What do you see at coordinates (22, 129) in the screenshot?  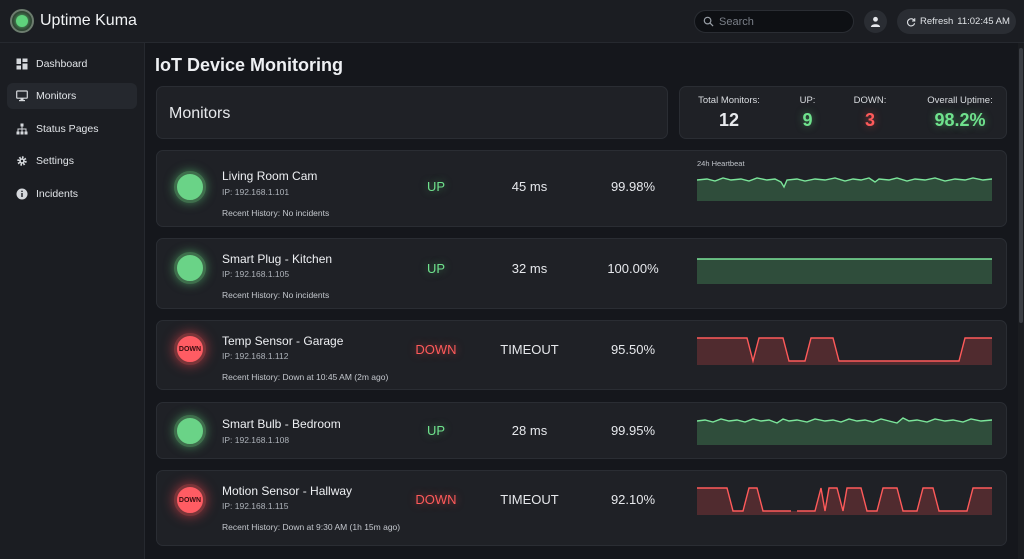 I see `sitemap-icon` at bounding box center [22, 129].